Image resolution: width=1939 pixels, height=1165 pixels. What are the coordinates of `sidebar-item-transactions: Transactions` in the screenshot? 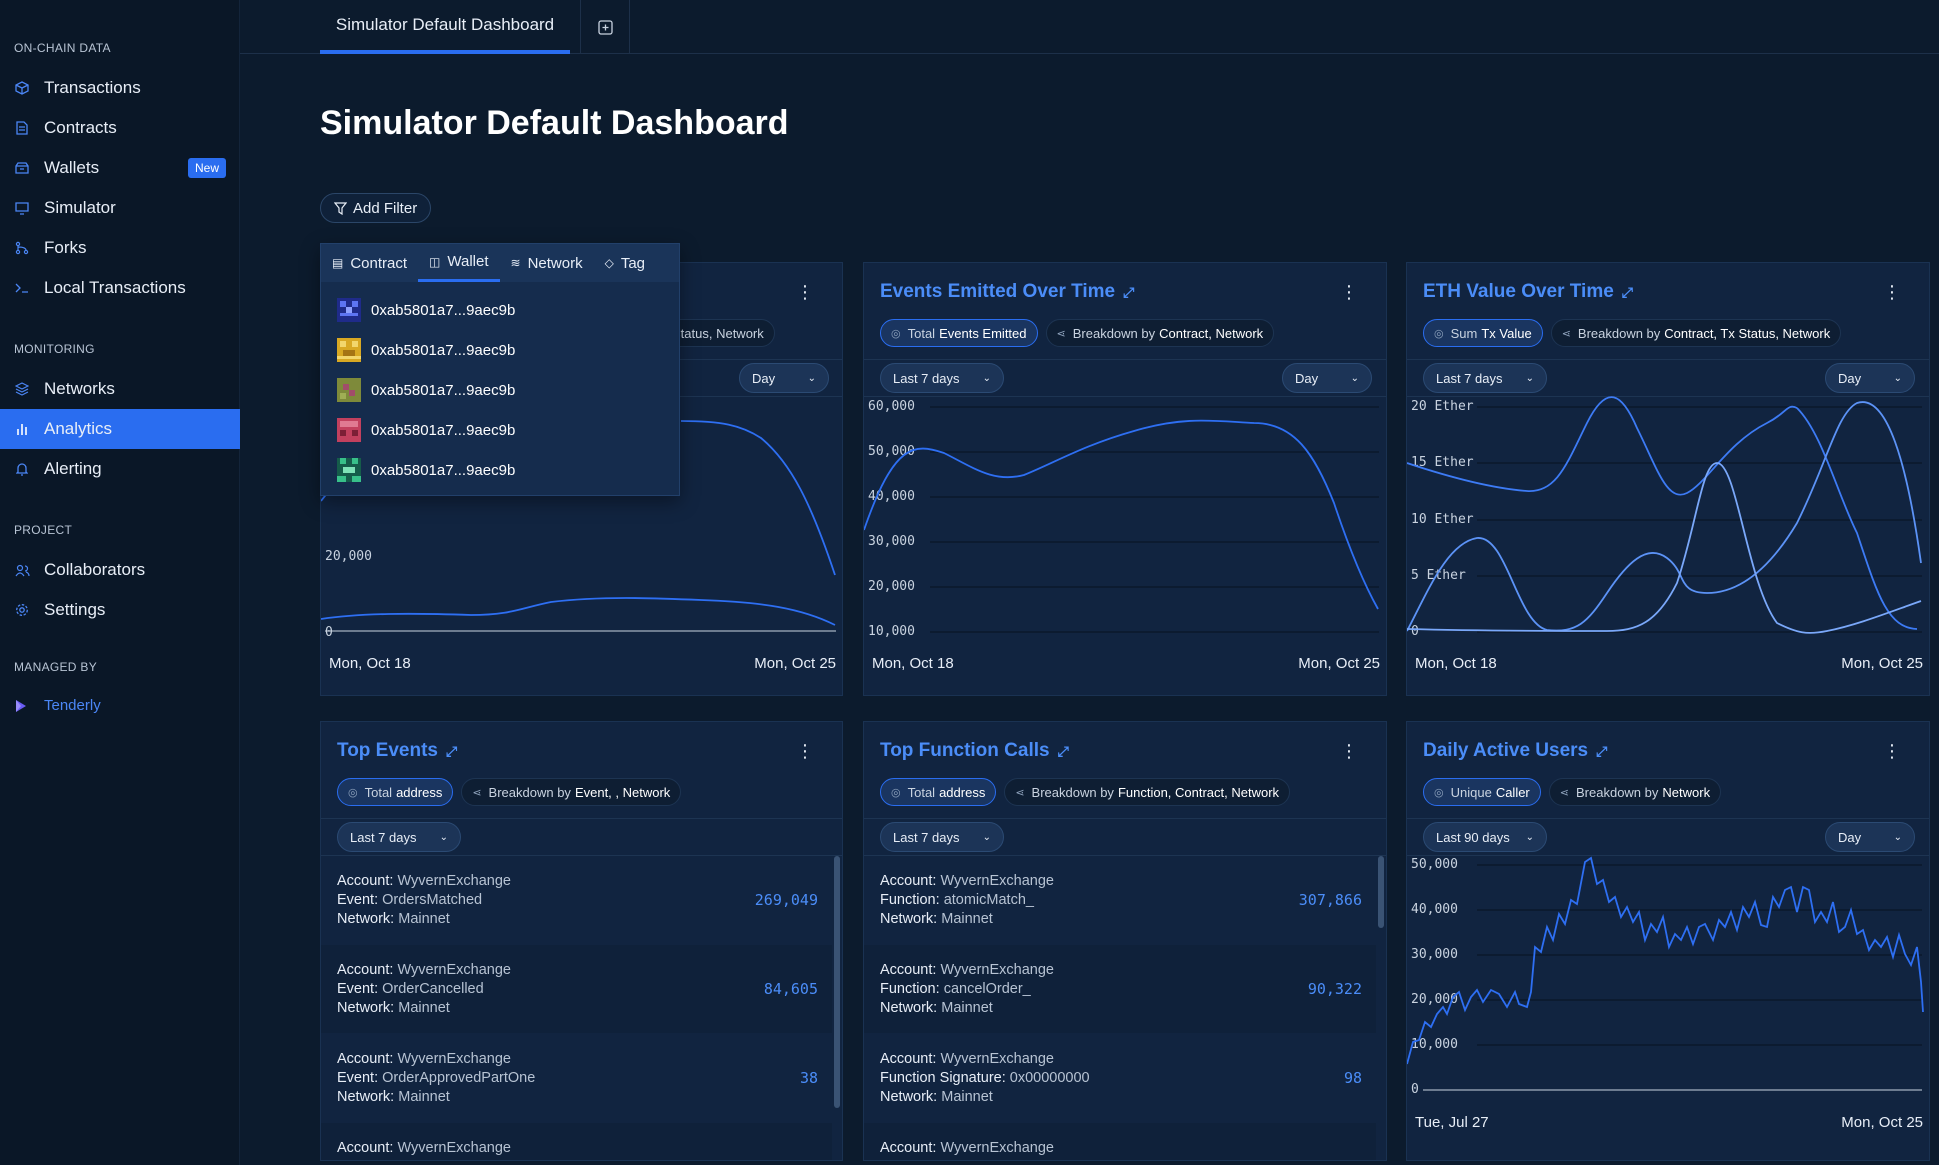 It's located at (120, 88).